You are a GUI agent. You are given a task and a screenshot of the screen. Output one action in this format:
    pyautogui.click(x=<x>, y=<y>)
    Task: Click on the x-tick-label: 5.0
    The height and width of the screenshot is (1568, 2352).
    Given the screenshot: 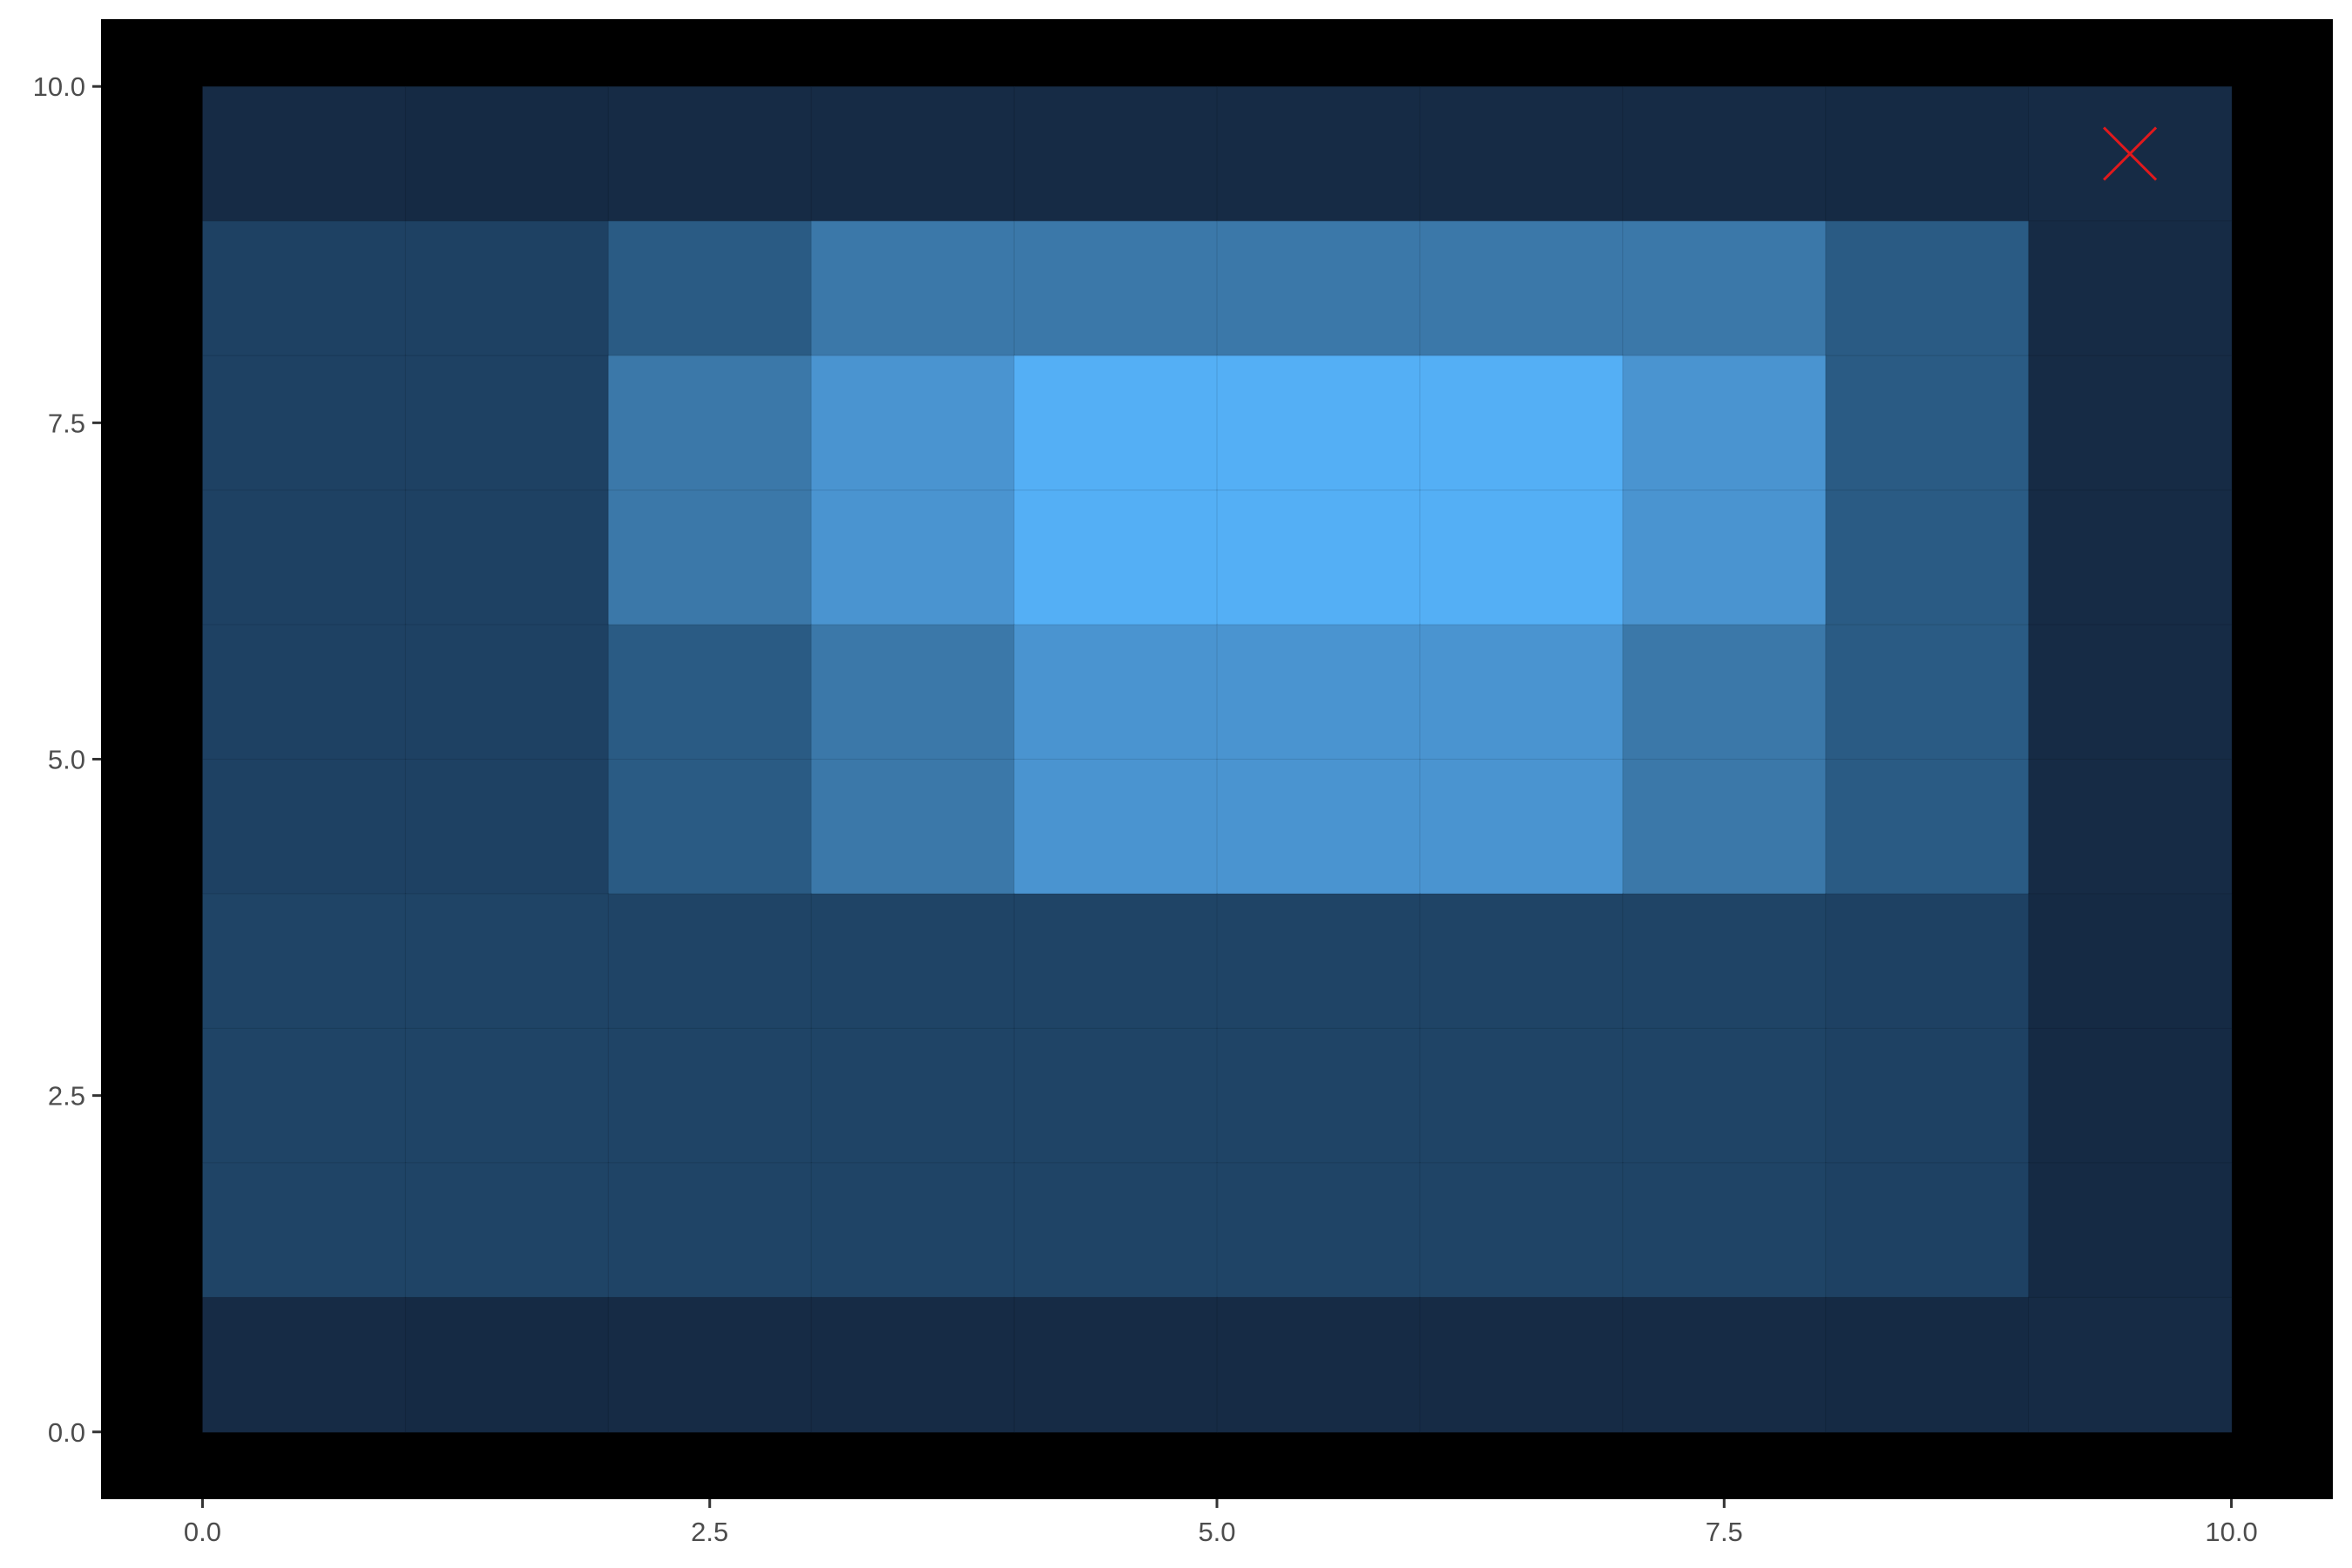 What is the action you would take?
    pyautogui.click(x=1216, y=1532)
    